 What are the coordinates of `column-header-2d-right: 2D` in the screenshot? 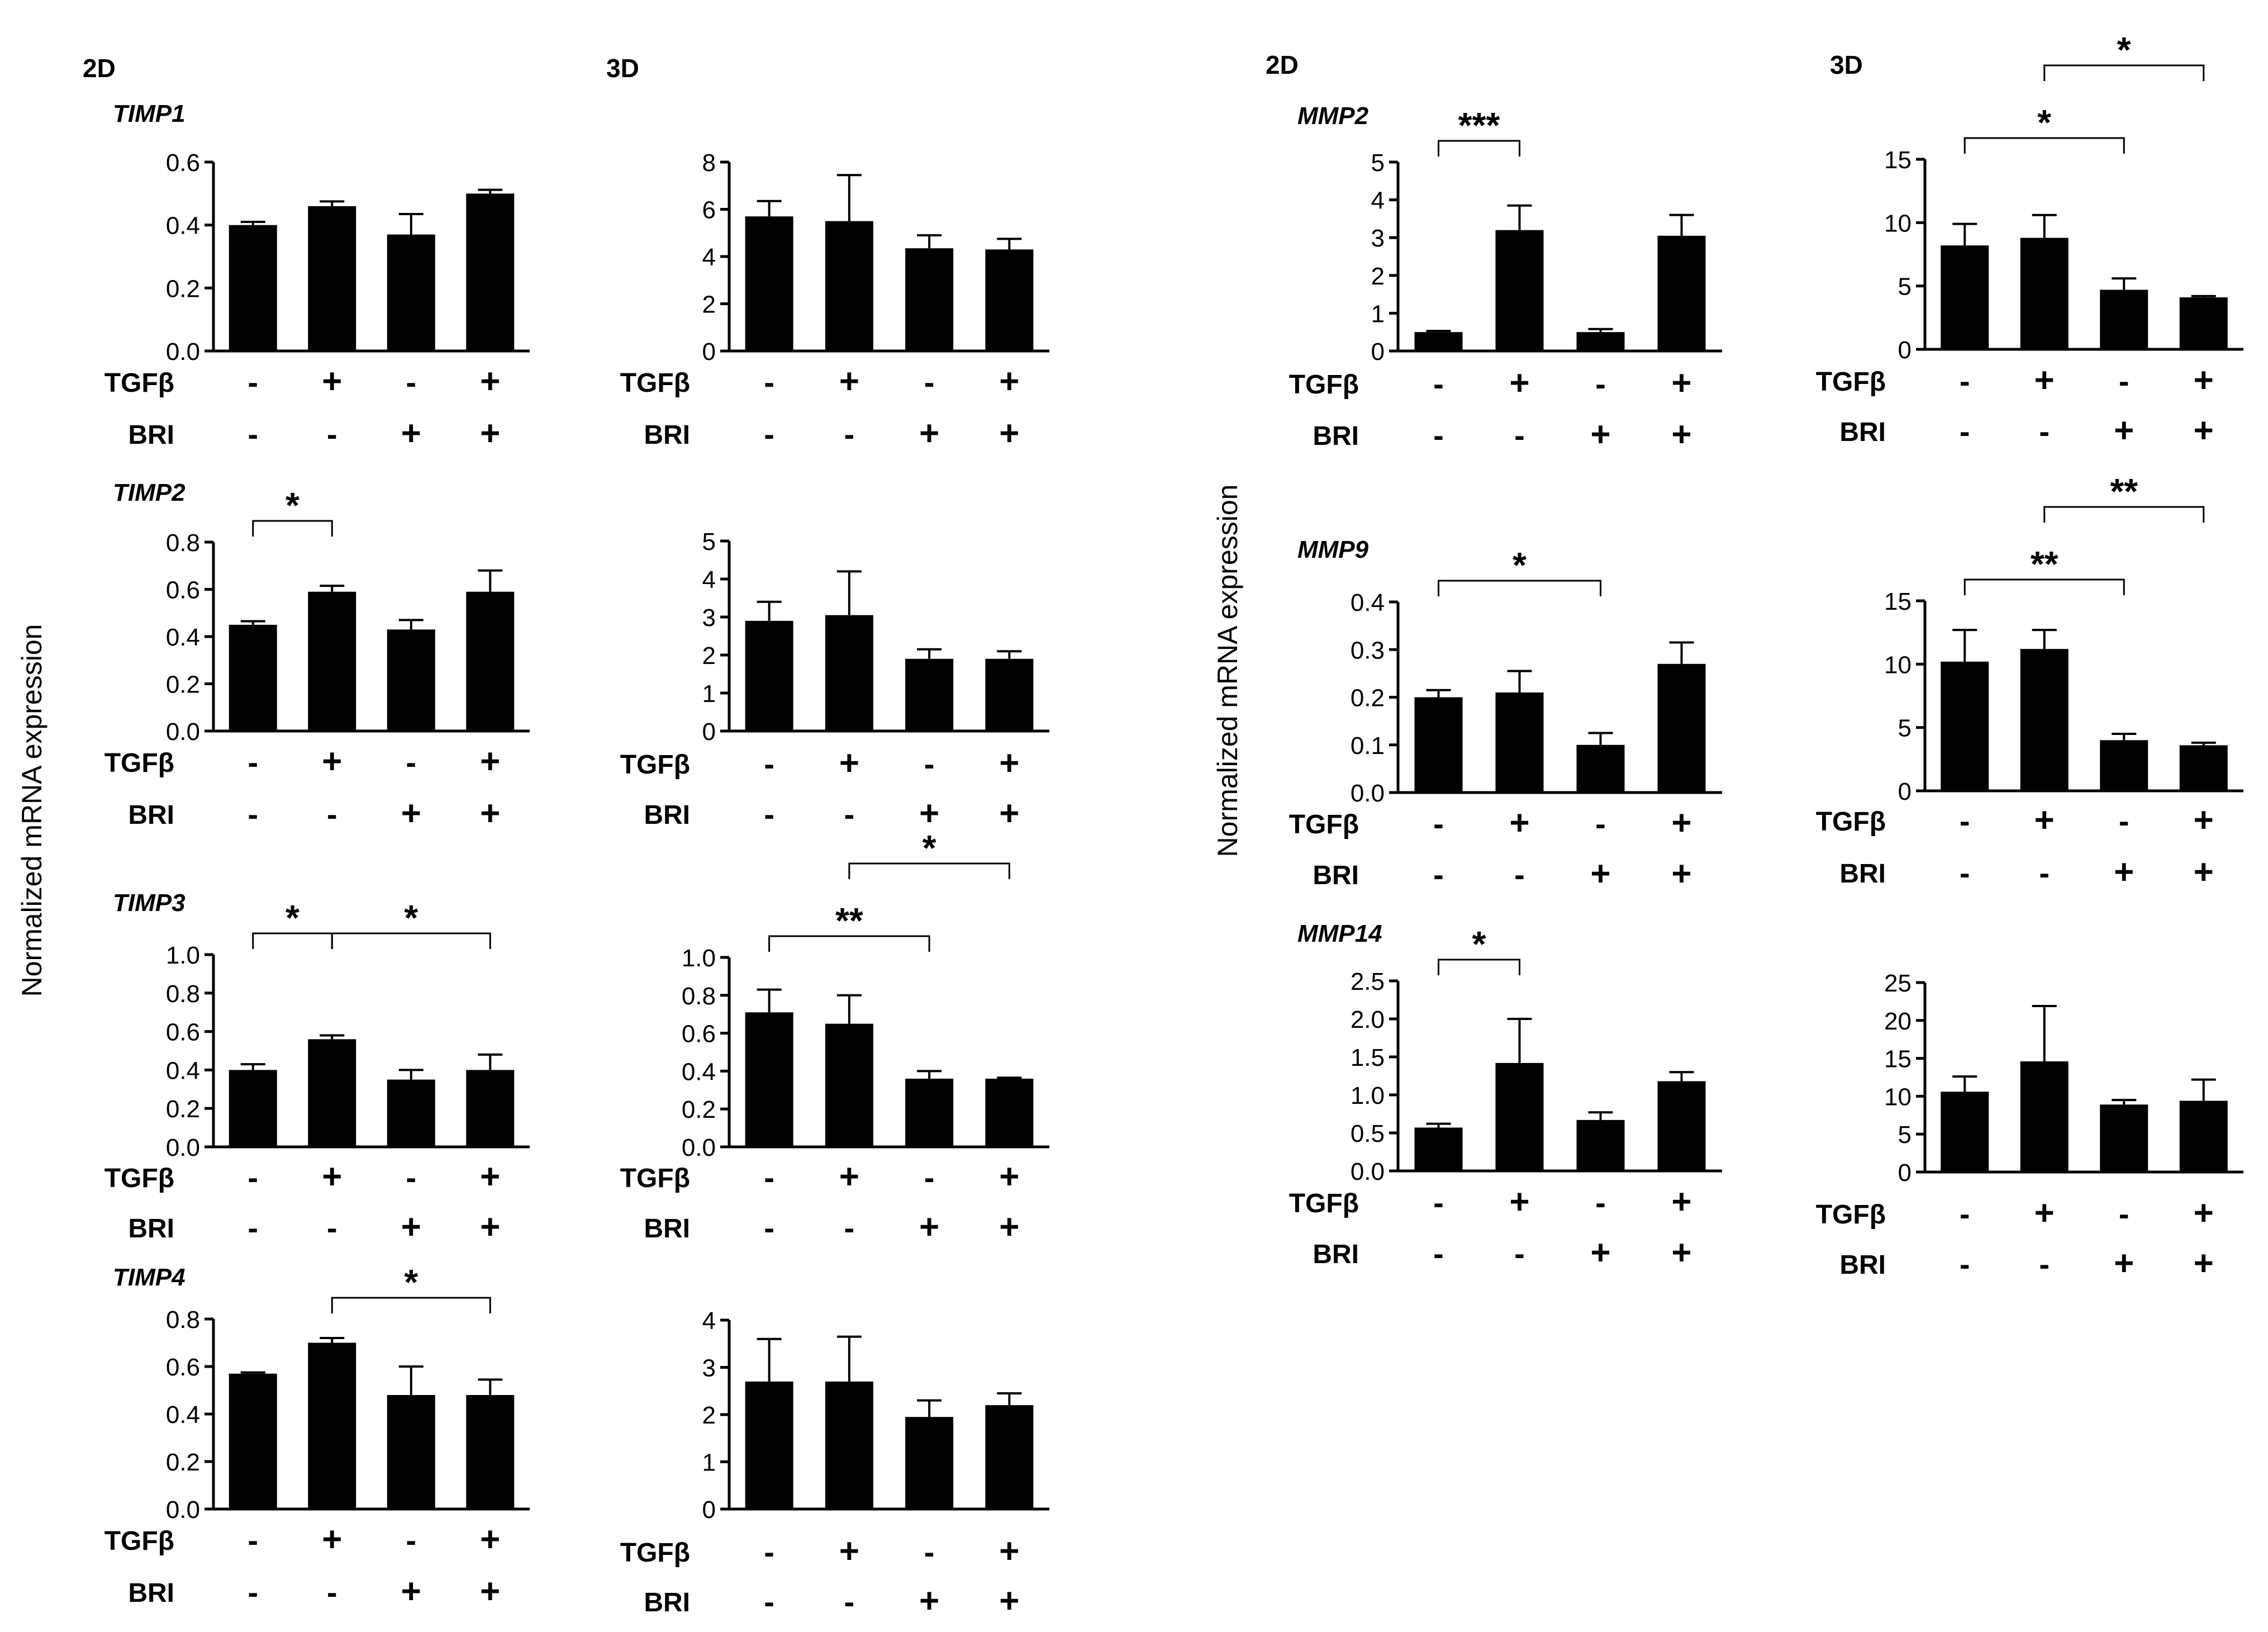 It's located at (1282, 64).